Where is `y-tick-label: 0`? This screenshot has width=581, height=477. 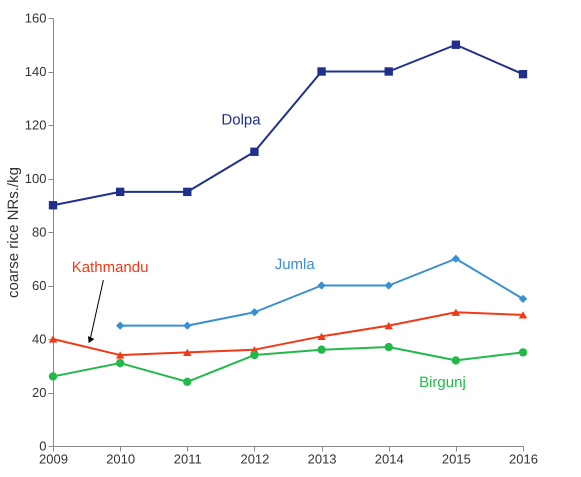
y-tick-label: 0 is located at coordinates (42, 446).